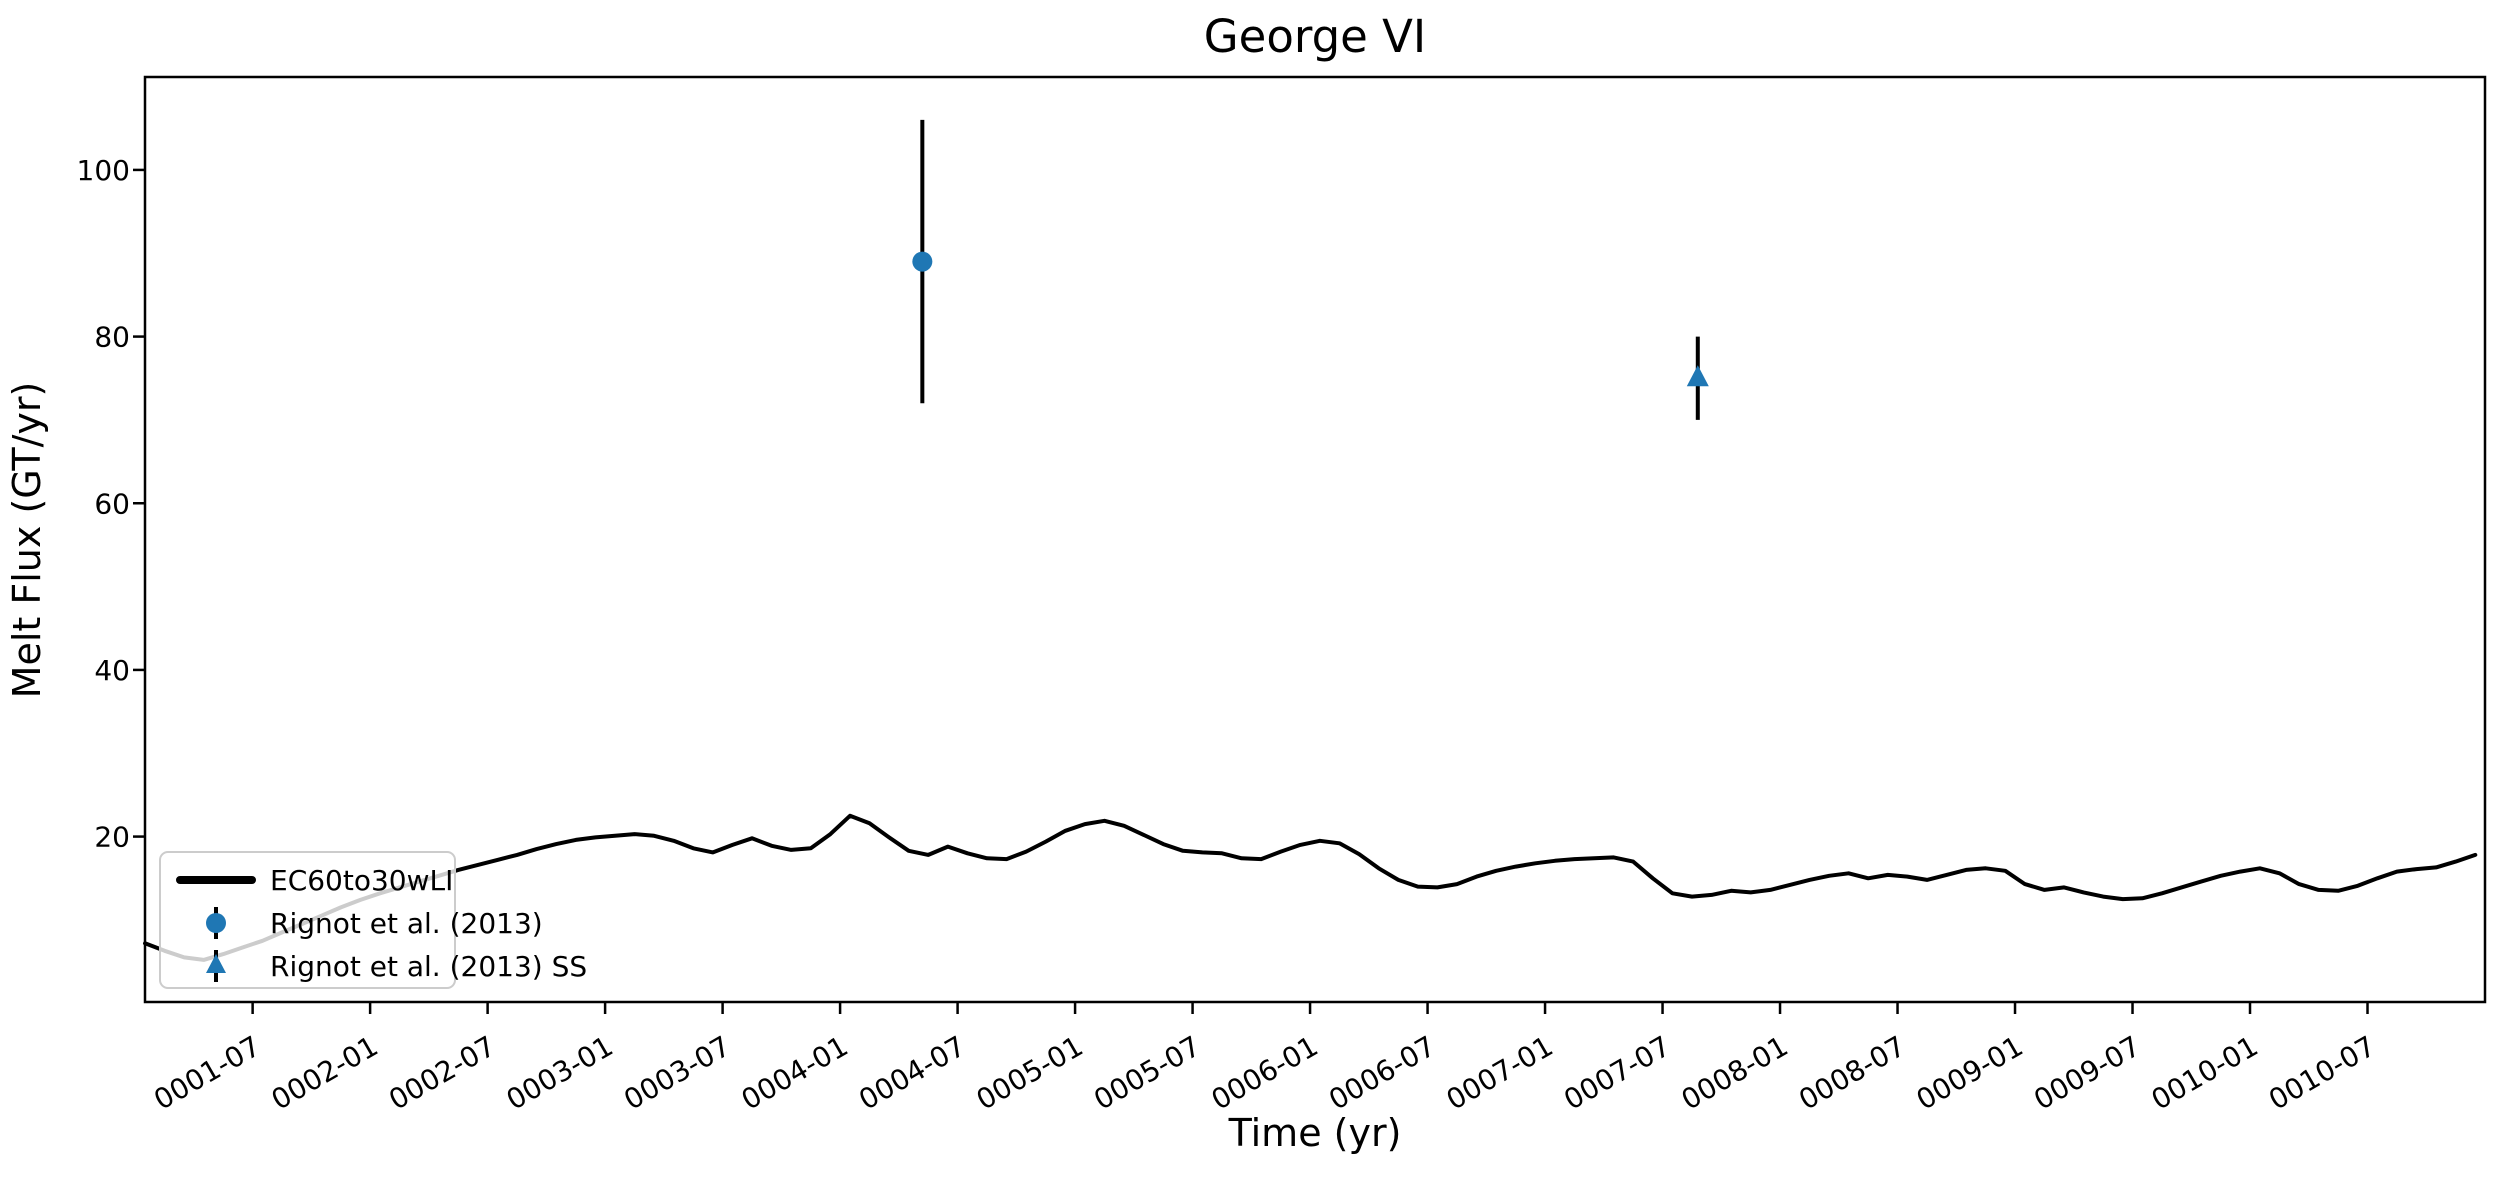 The image size is (2495, 1178). Describe the element at coordinates (922, 261) in the screenshot. I see `data-point-circle` at that location.